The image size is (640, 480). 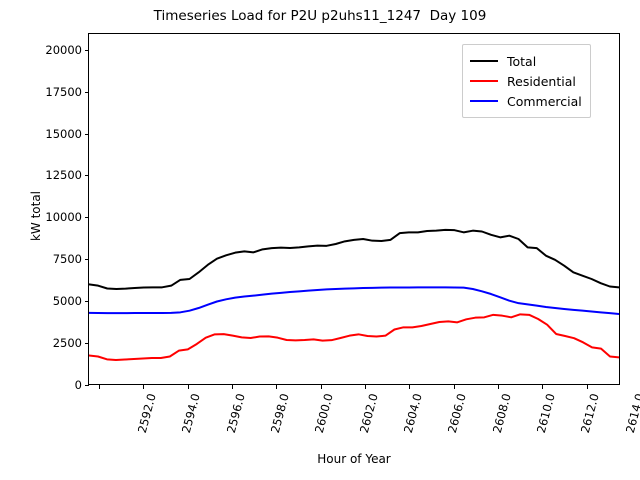 What do you see at coordinates (544, 101) in the screenshot?
I see `legend-label-commercial: Commercial` at bounding box center [544, 101].